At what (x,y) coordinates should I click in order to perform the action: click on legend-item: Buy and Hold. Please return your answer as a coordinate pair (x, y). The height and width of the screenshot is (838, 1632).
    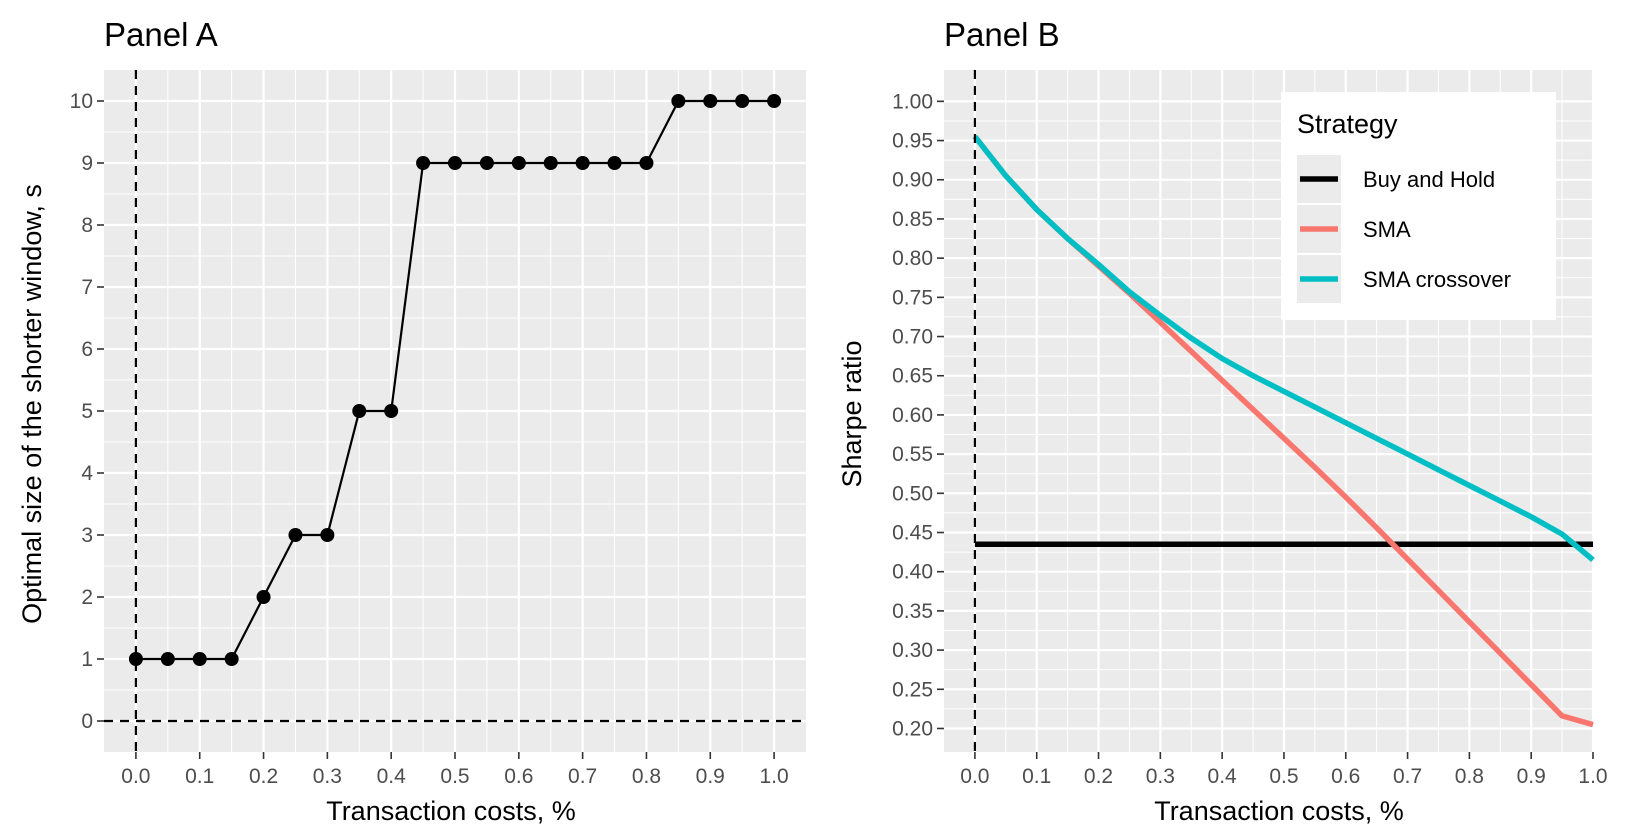
    Looking at the image, I should click on (1396, 179).